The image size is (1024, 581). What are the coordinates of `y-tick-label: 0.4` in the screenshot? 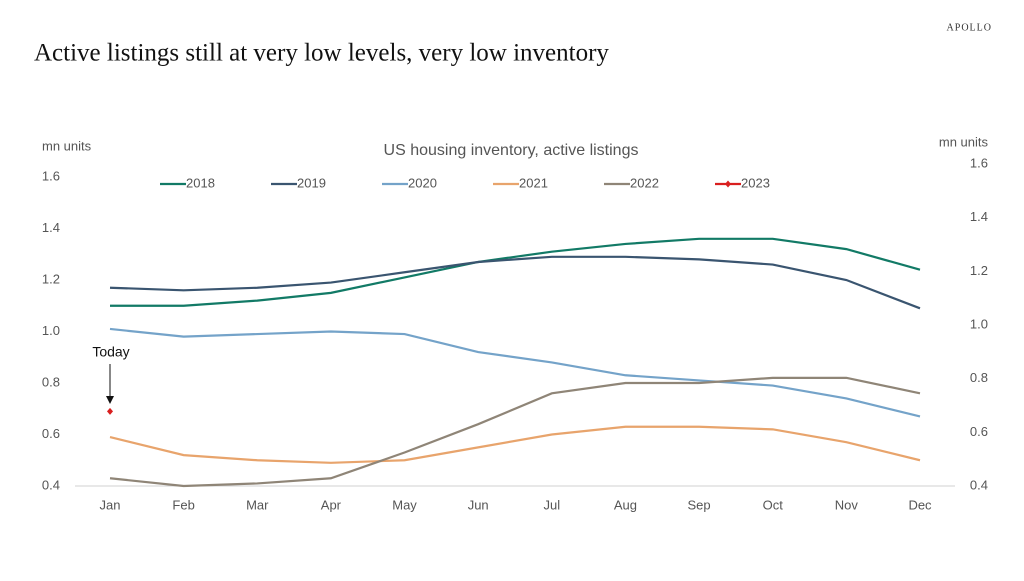 It's located at (51, 484).